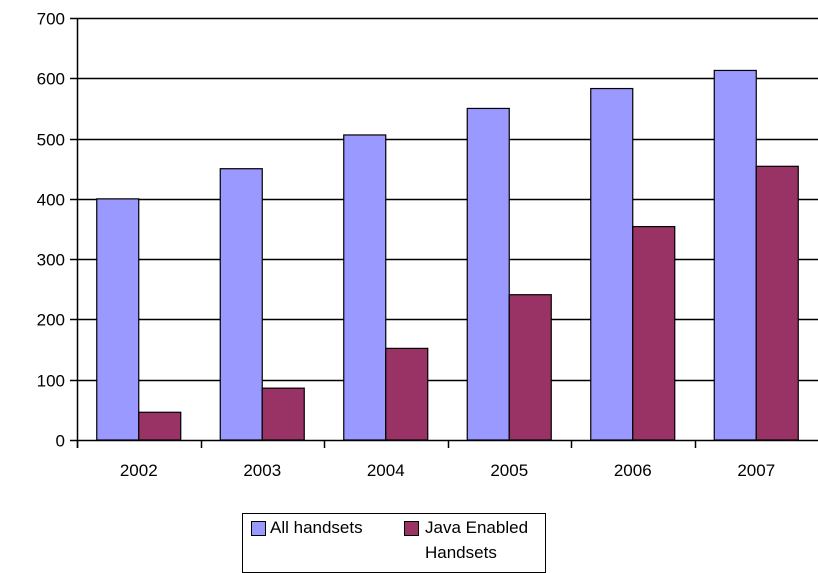 Image resolution: width=818 pixels, height=573 pixels. I want to click on bar-java-enabled-2002, so click(160, 426).